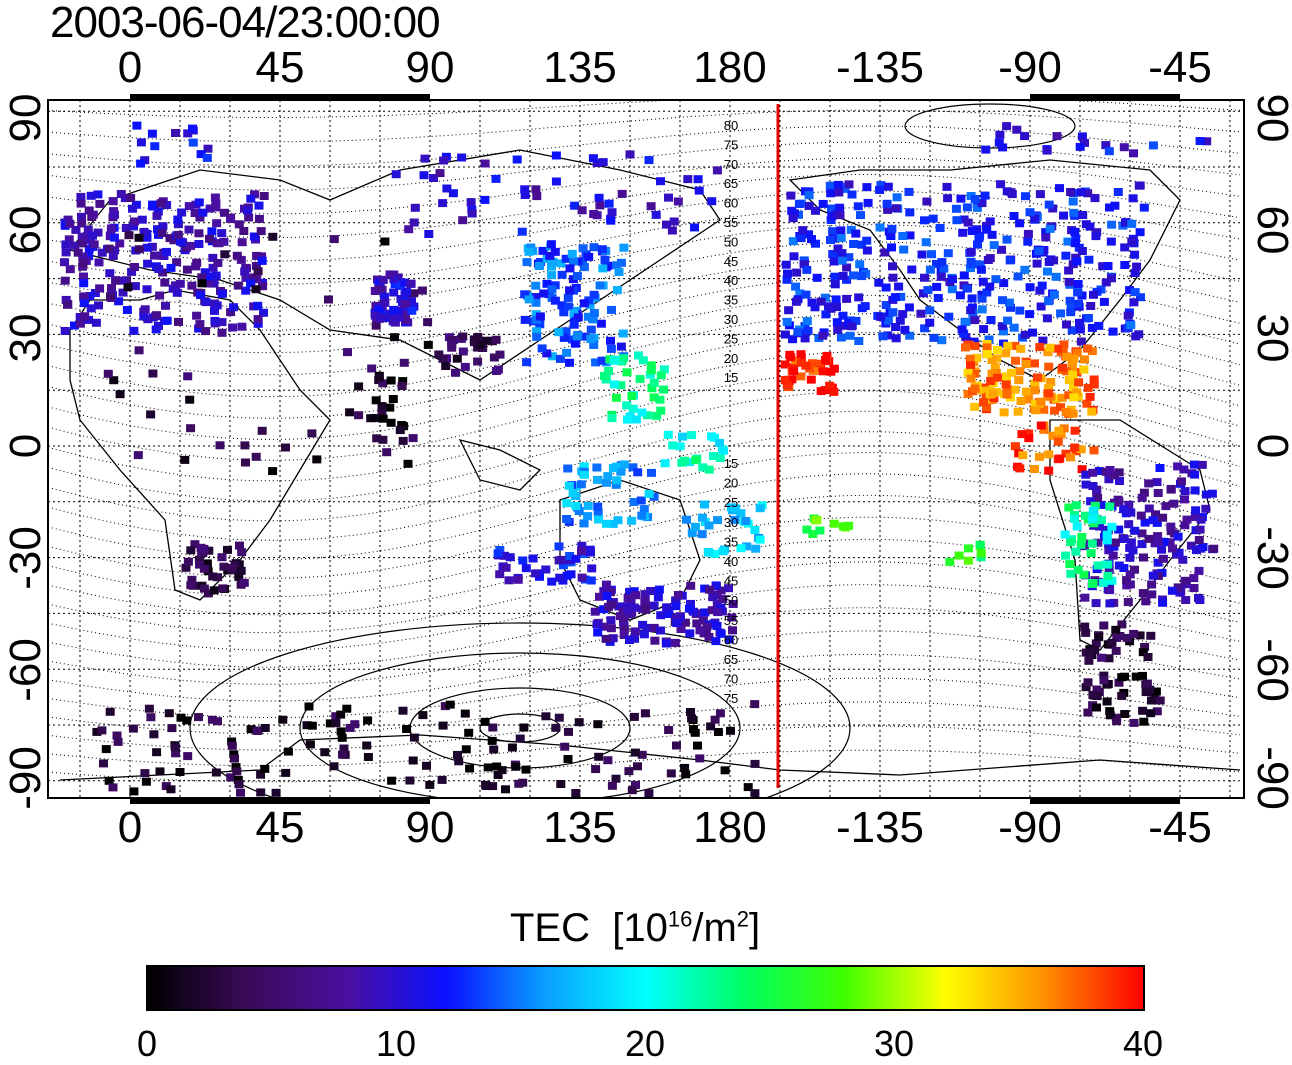 Image resolution: width=1292 pixels, height=1065 pixels. What do you see at coordinates (430, 827) in the screenshot?
I see `lon-tick-bottom: 90` at bounding box center [430, 827].